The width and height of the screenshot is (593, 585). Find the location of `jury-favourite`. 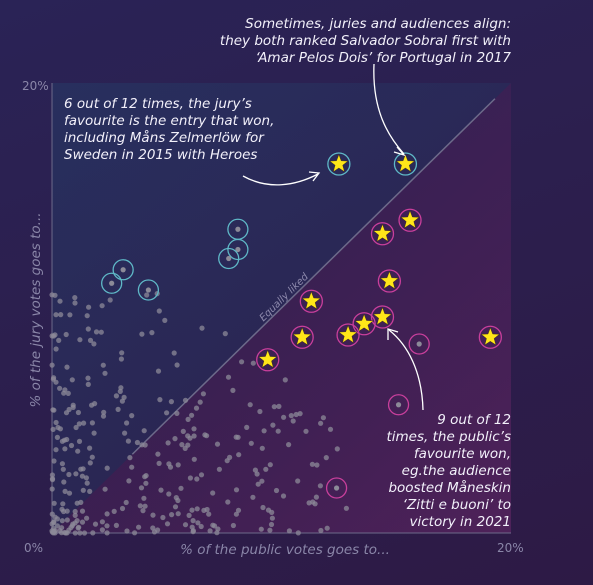

jury-favourite is located at coordinates (123, 270).